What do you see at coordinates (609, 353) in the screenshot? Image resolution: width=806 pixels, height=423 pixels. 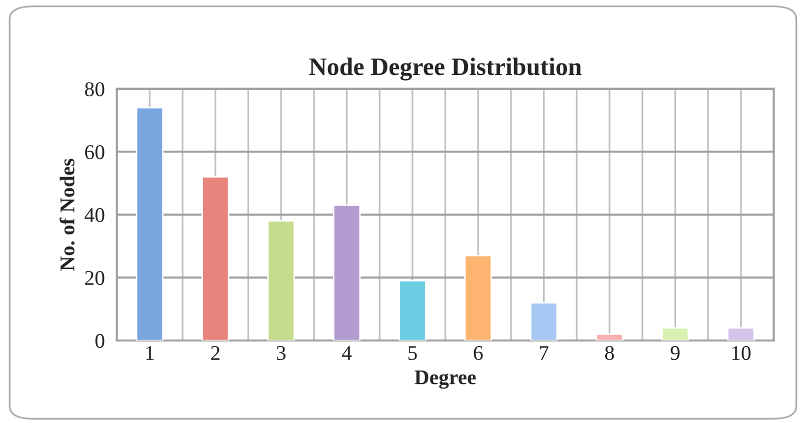 I see `x-tick-label: 8` at bounding box center [609, 353].